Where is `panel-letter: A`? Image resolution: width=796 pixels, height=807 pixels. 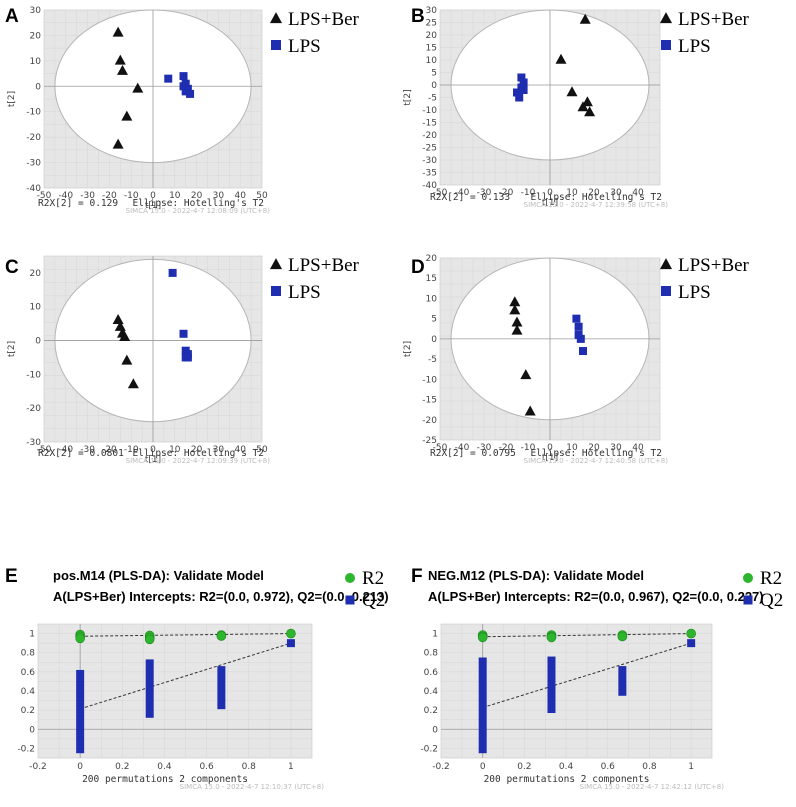 panel-letter: A is located at coordinates (12, 16).